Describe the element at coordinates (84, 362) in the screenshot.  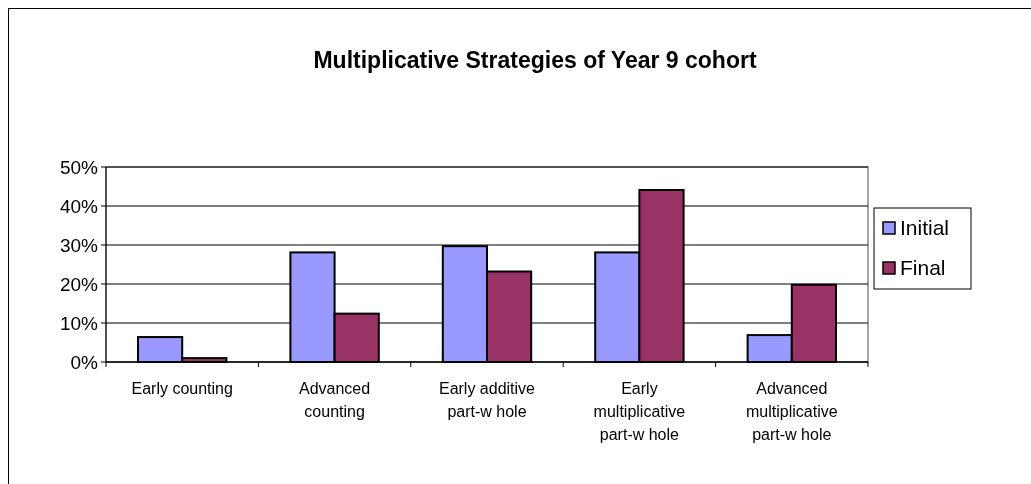
I see `y-tick-label: 0%` at that location.